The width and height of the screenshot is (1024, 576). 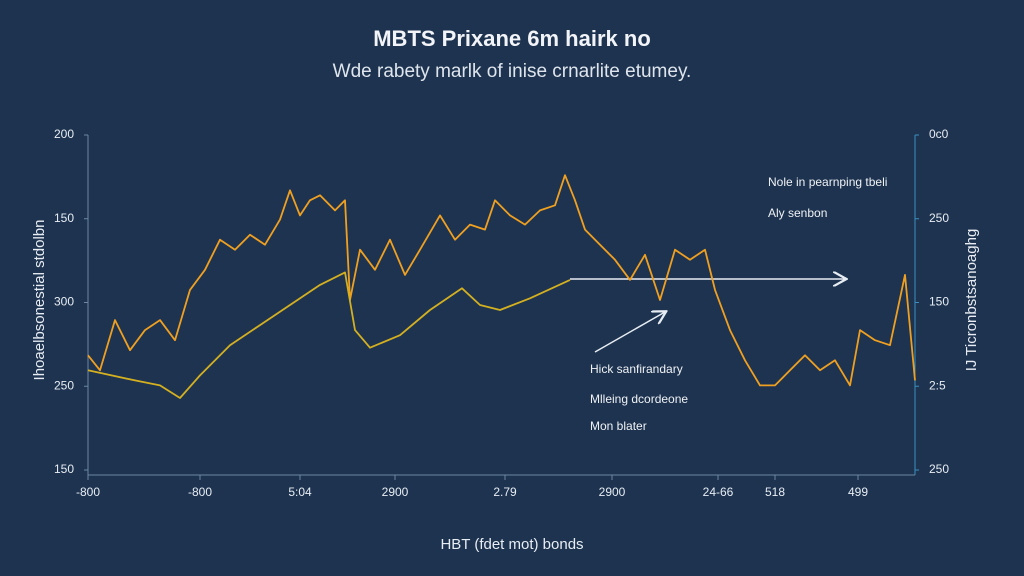 What do you see at coordinates (937, 385) in the screenshot?
I see `y2-tick-label: 2:5` at bounding box center [937, 385].